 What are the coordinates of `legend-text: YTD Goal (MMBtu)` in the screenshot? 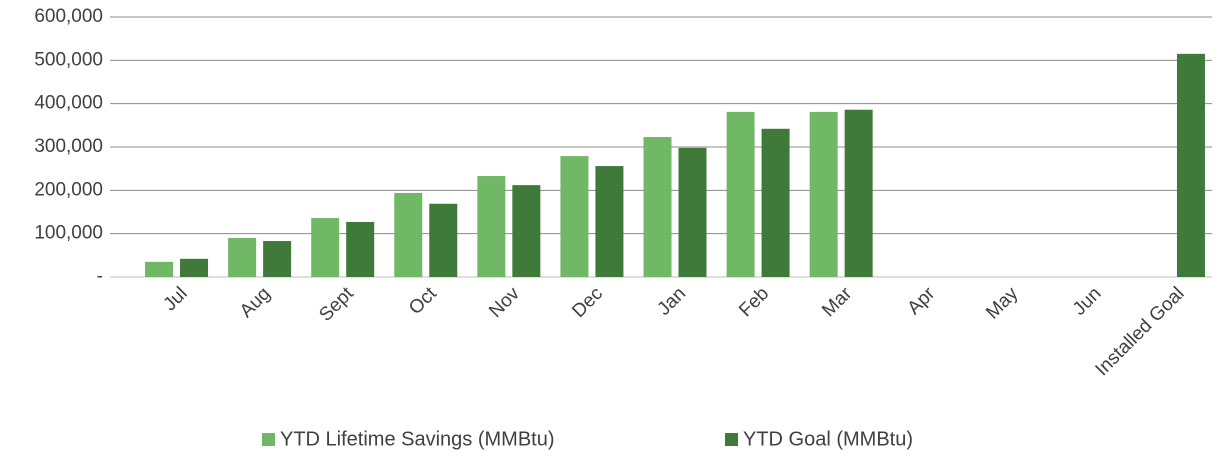 It's located at (828, 439).